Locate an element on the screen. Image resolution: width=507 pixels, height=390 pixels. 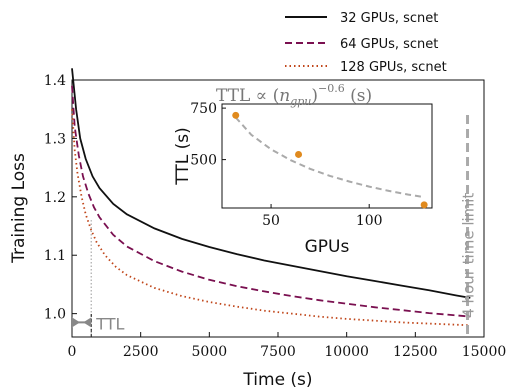
inset-y-tick-label: 500 is located at coordinates (203, 161).